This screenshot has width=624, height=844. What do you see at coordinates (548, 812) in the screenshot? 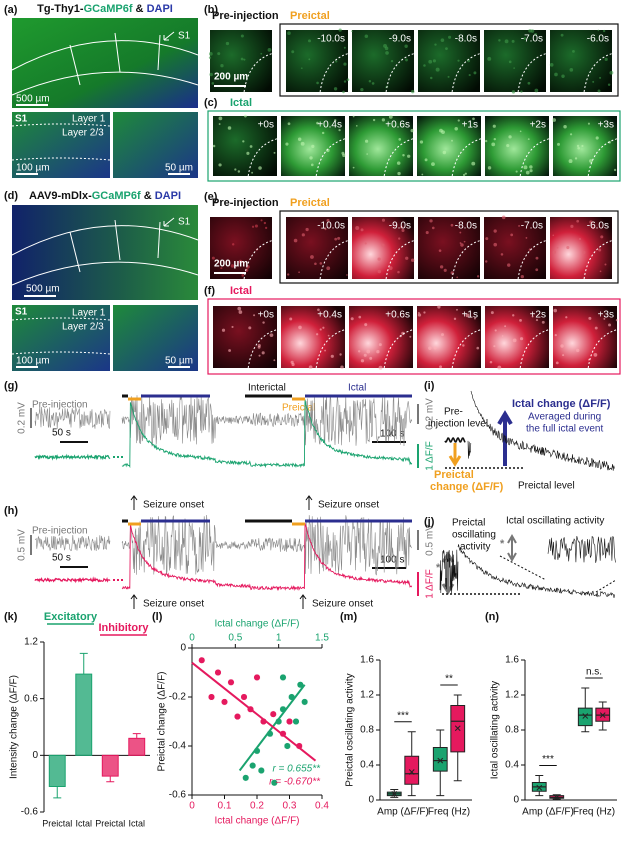
I see `x-tick-label: Amp (ΔF/F)` at bounding box center [548, 812].